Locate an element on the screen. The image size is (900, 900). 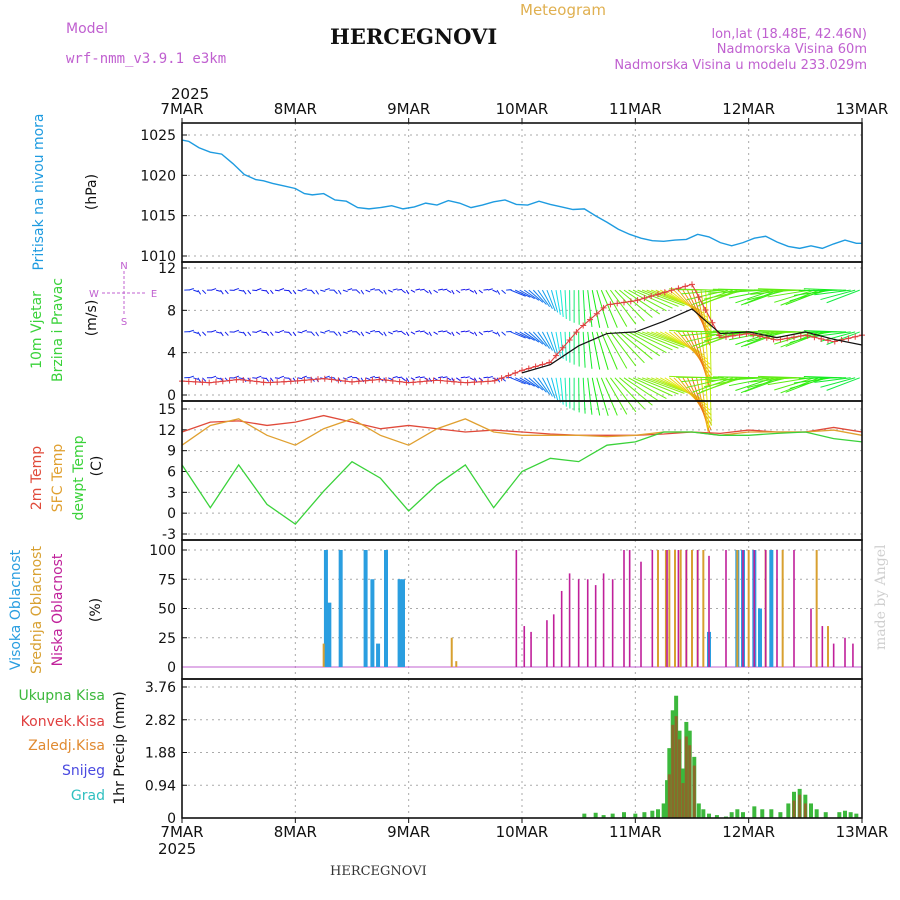
y-tick-label: 1015 is located at coordinates (158, 217).